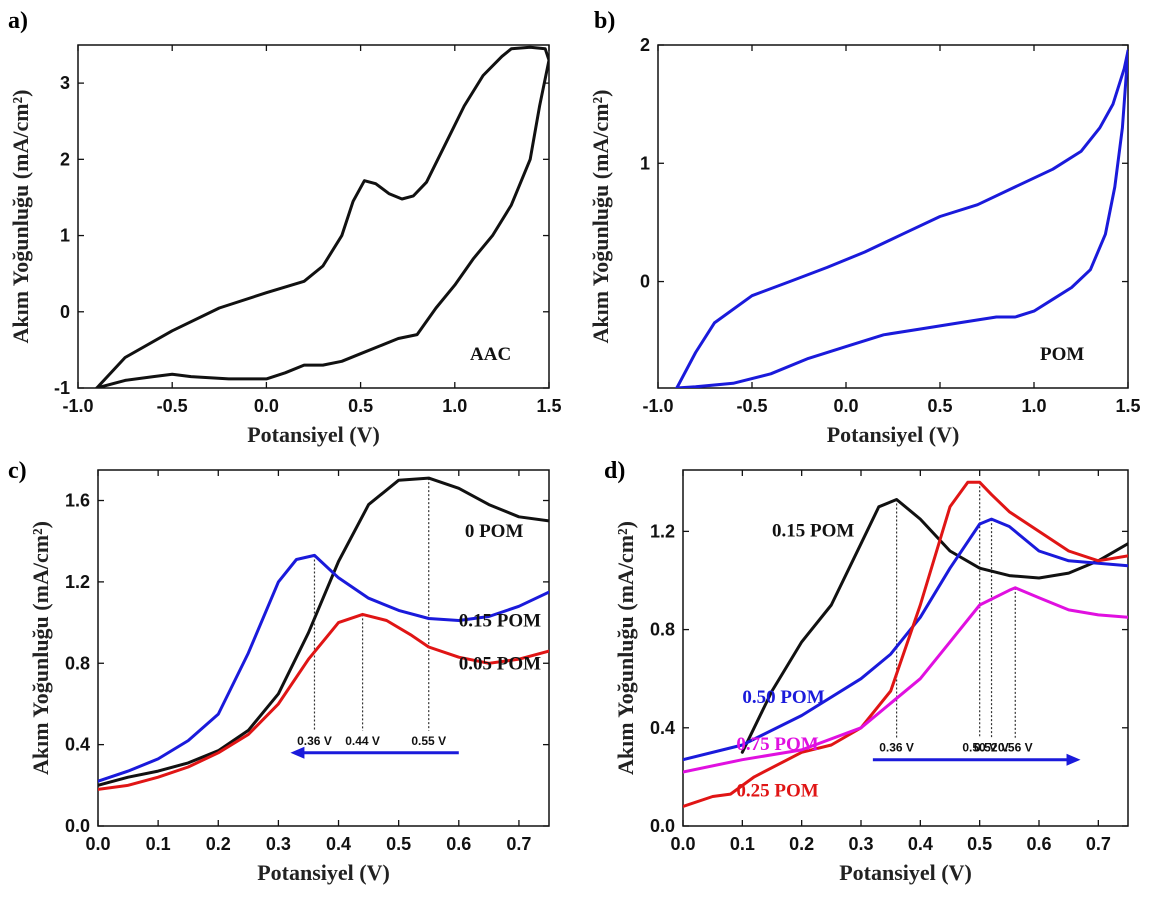 This screenshot has height=913, width=1158. I want to click on series-line-0-POM, so click(323, 631).